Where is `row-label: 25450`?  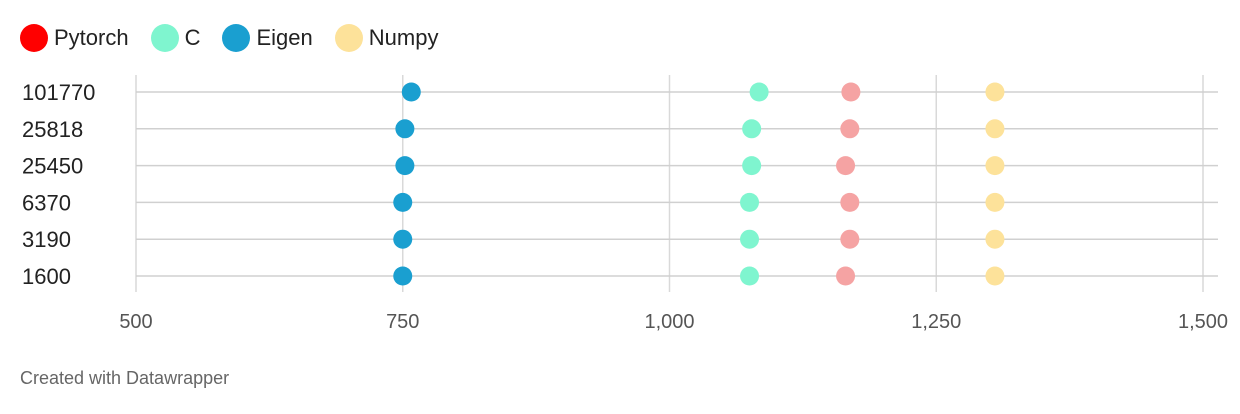
row-label: 25450 is located at coordinates (52, 166).